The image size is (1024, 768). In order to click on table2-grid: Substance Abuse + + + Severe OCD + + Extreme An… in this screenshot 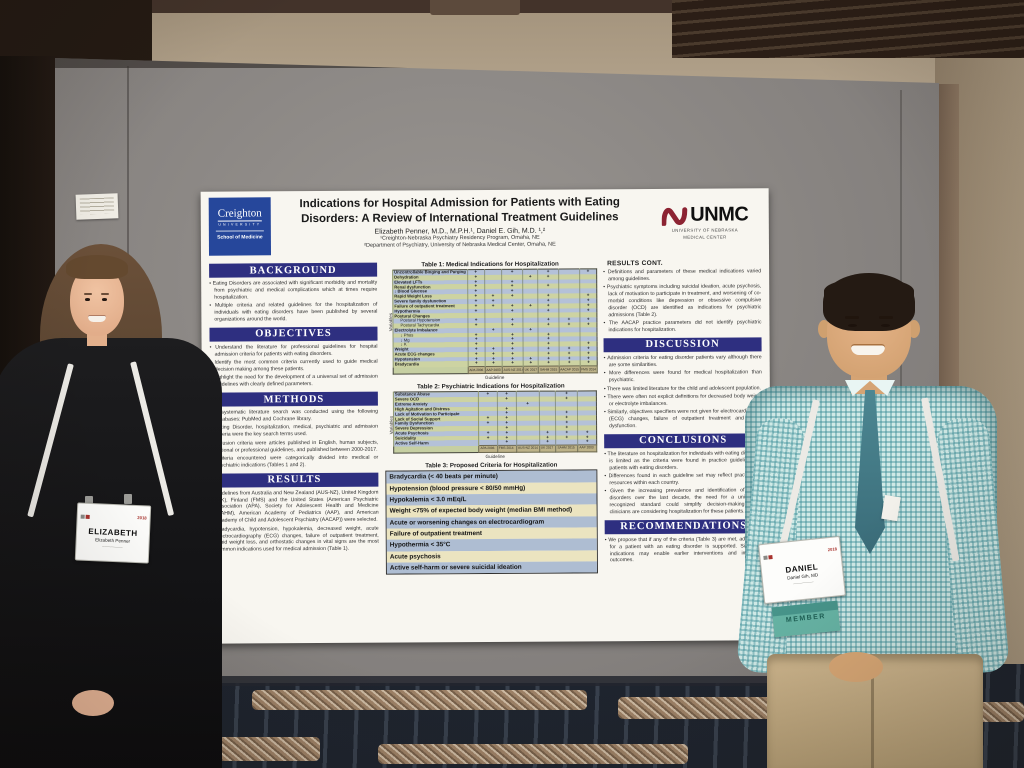, I will do `click(495, 422)`.